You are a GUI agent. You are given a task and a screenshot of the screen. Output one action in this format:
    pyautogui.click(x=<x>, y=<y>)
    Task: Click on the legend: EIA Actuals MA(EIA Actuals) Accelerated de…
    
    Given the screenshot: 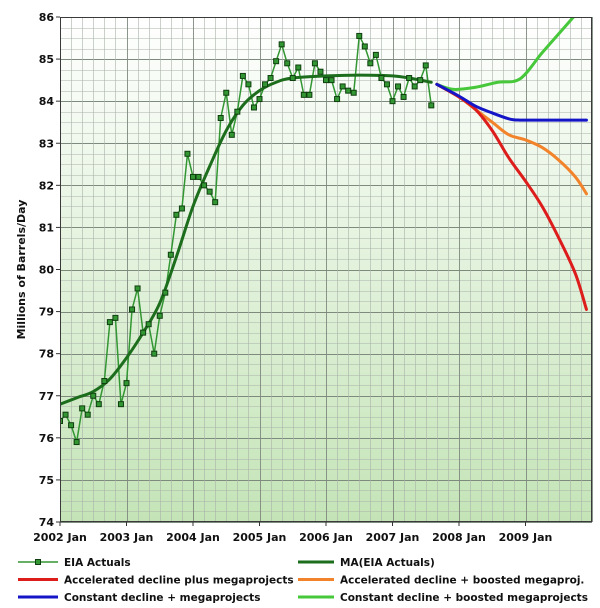 What is the action you would take?
    pyautogui.click(x=303, y=580)
    